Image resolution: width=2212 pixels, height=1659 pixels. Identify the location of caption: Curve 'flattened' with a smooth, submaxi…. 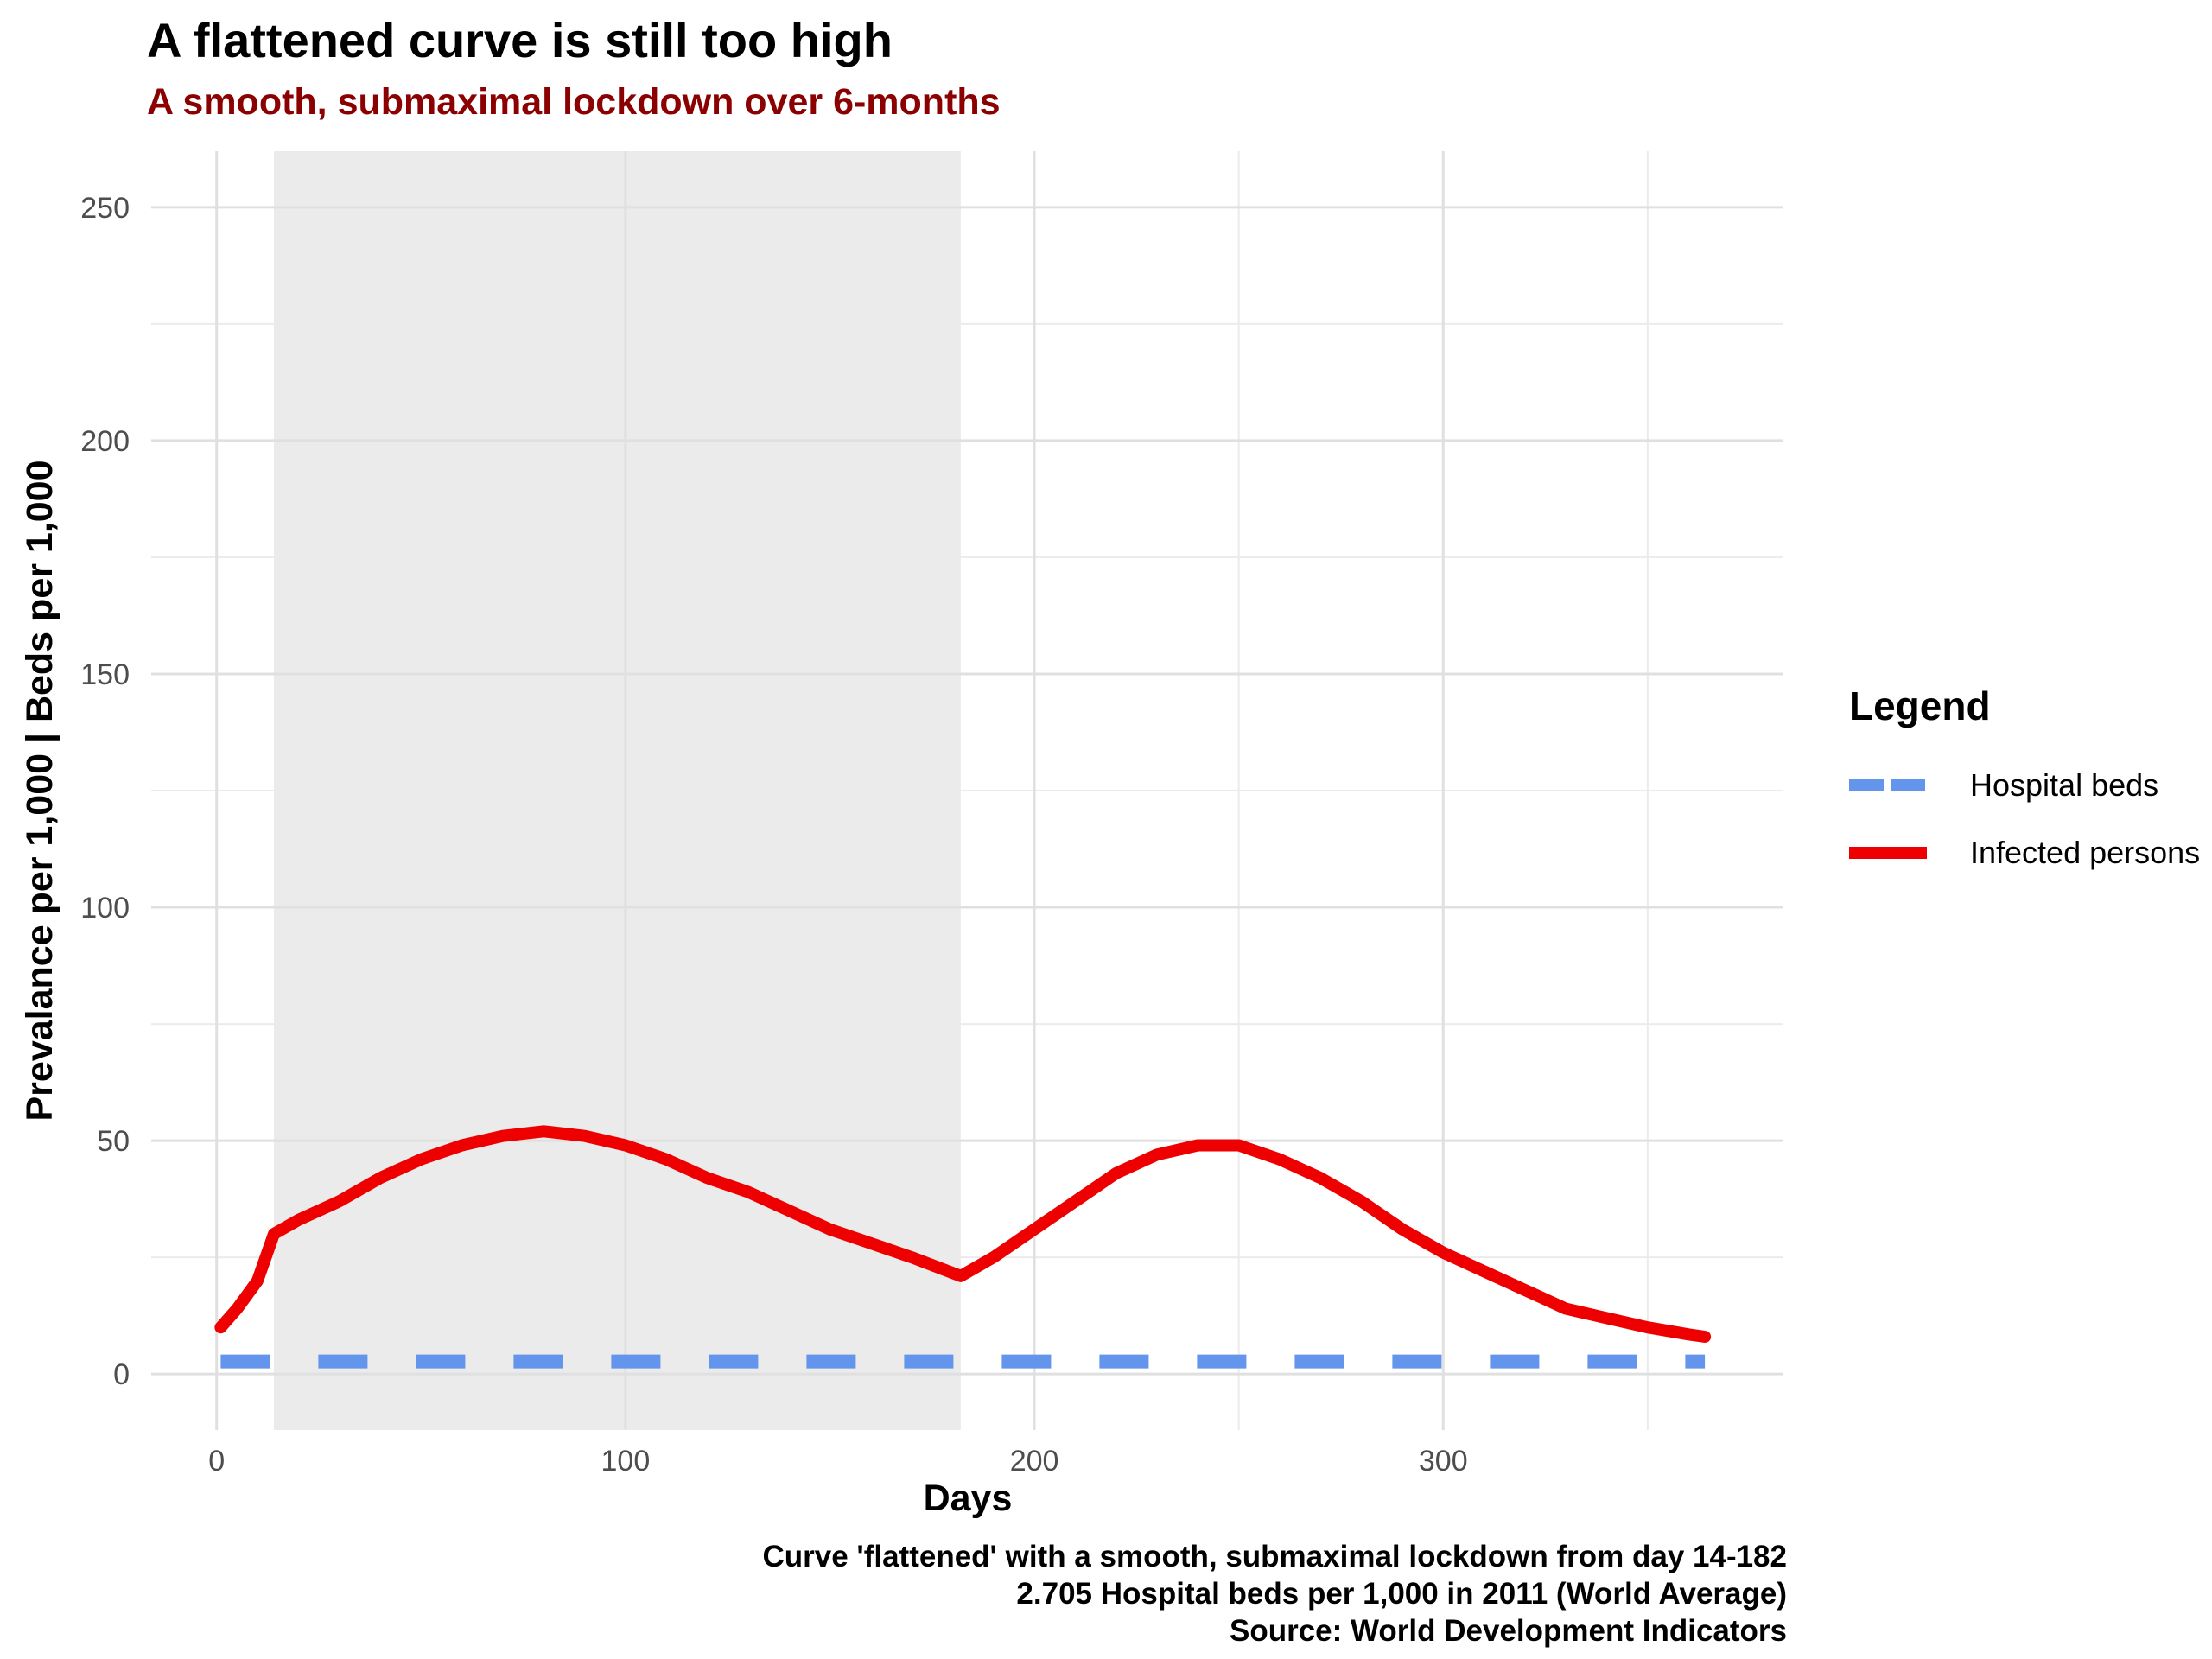
(1274, 1593).